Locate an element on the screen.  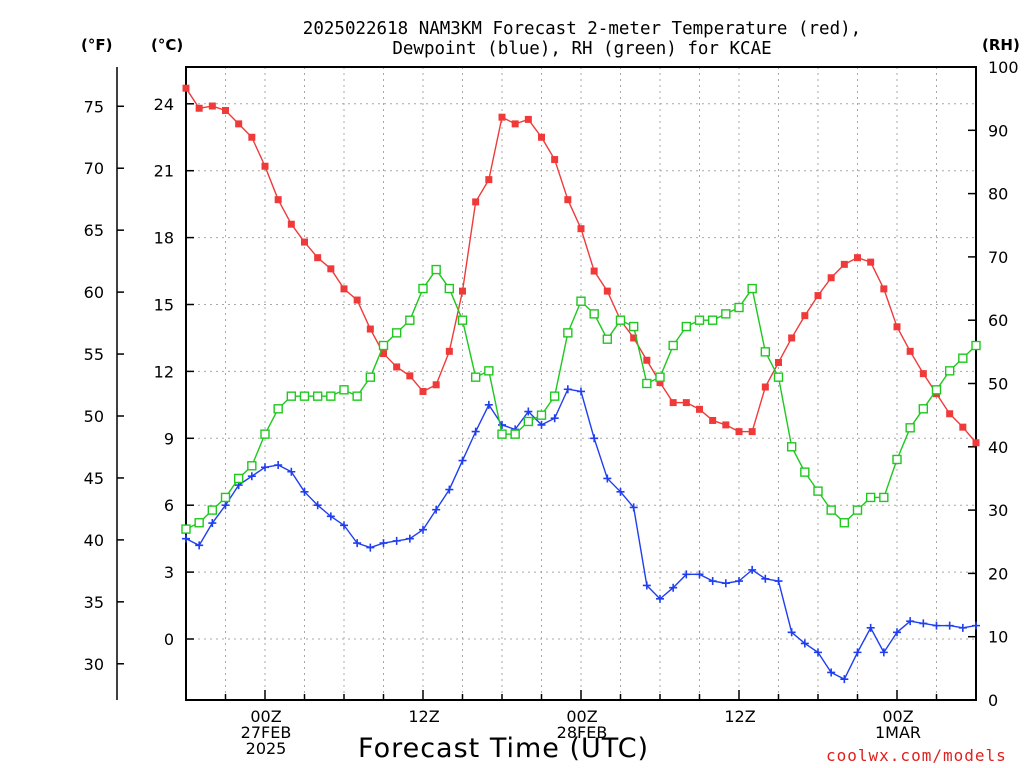
x-tick-label-hour-54: 00Z 1MAR is located at coordinates (898, 725).